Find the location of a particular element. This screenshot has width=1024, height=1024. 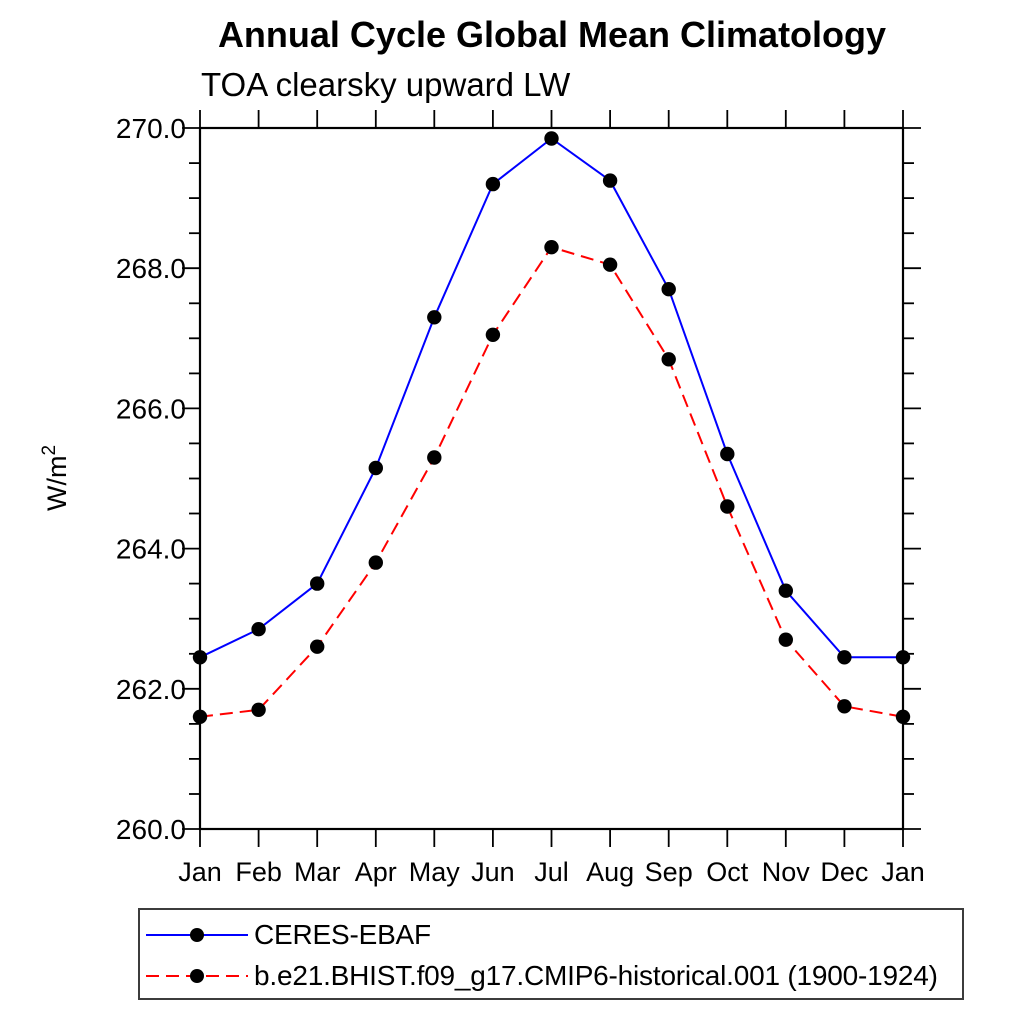

legend-entry-ceres: CERES-EBAF is located at coordinates (287, 935).